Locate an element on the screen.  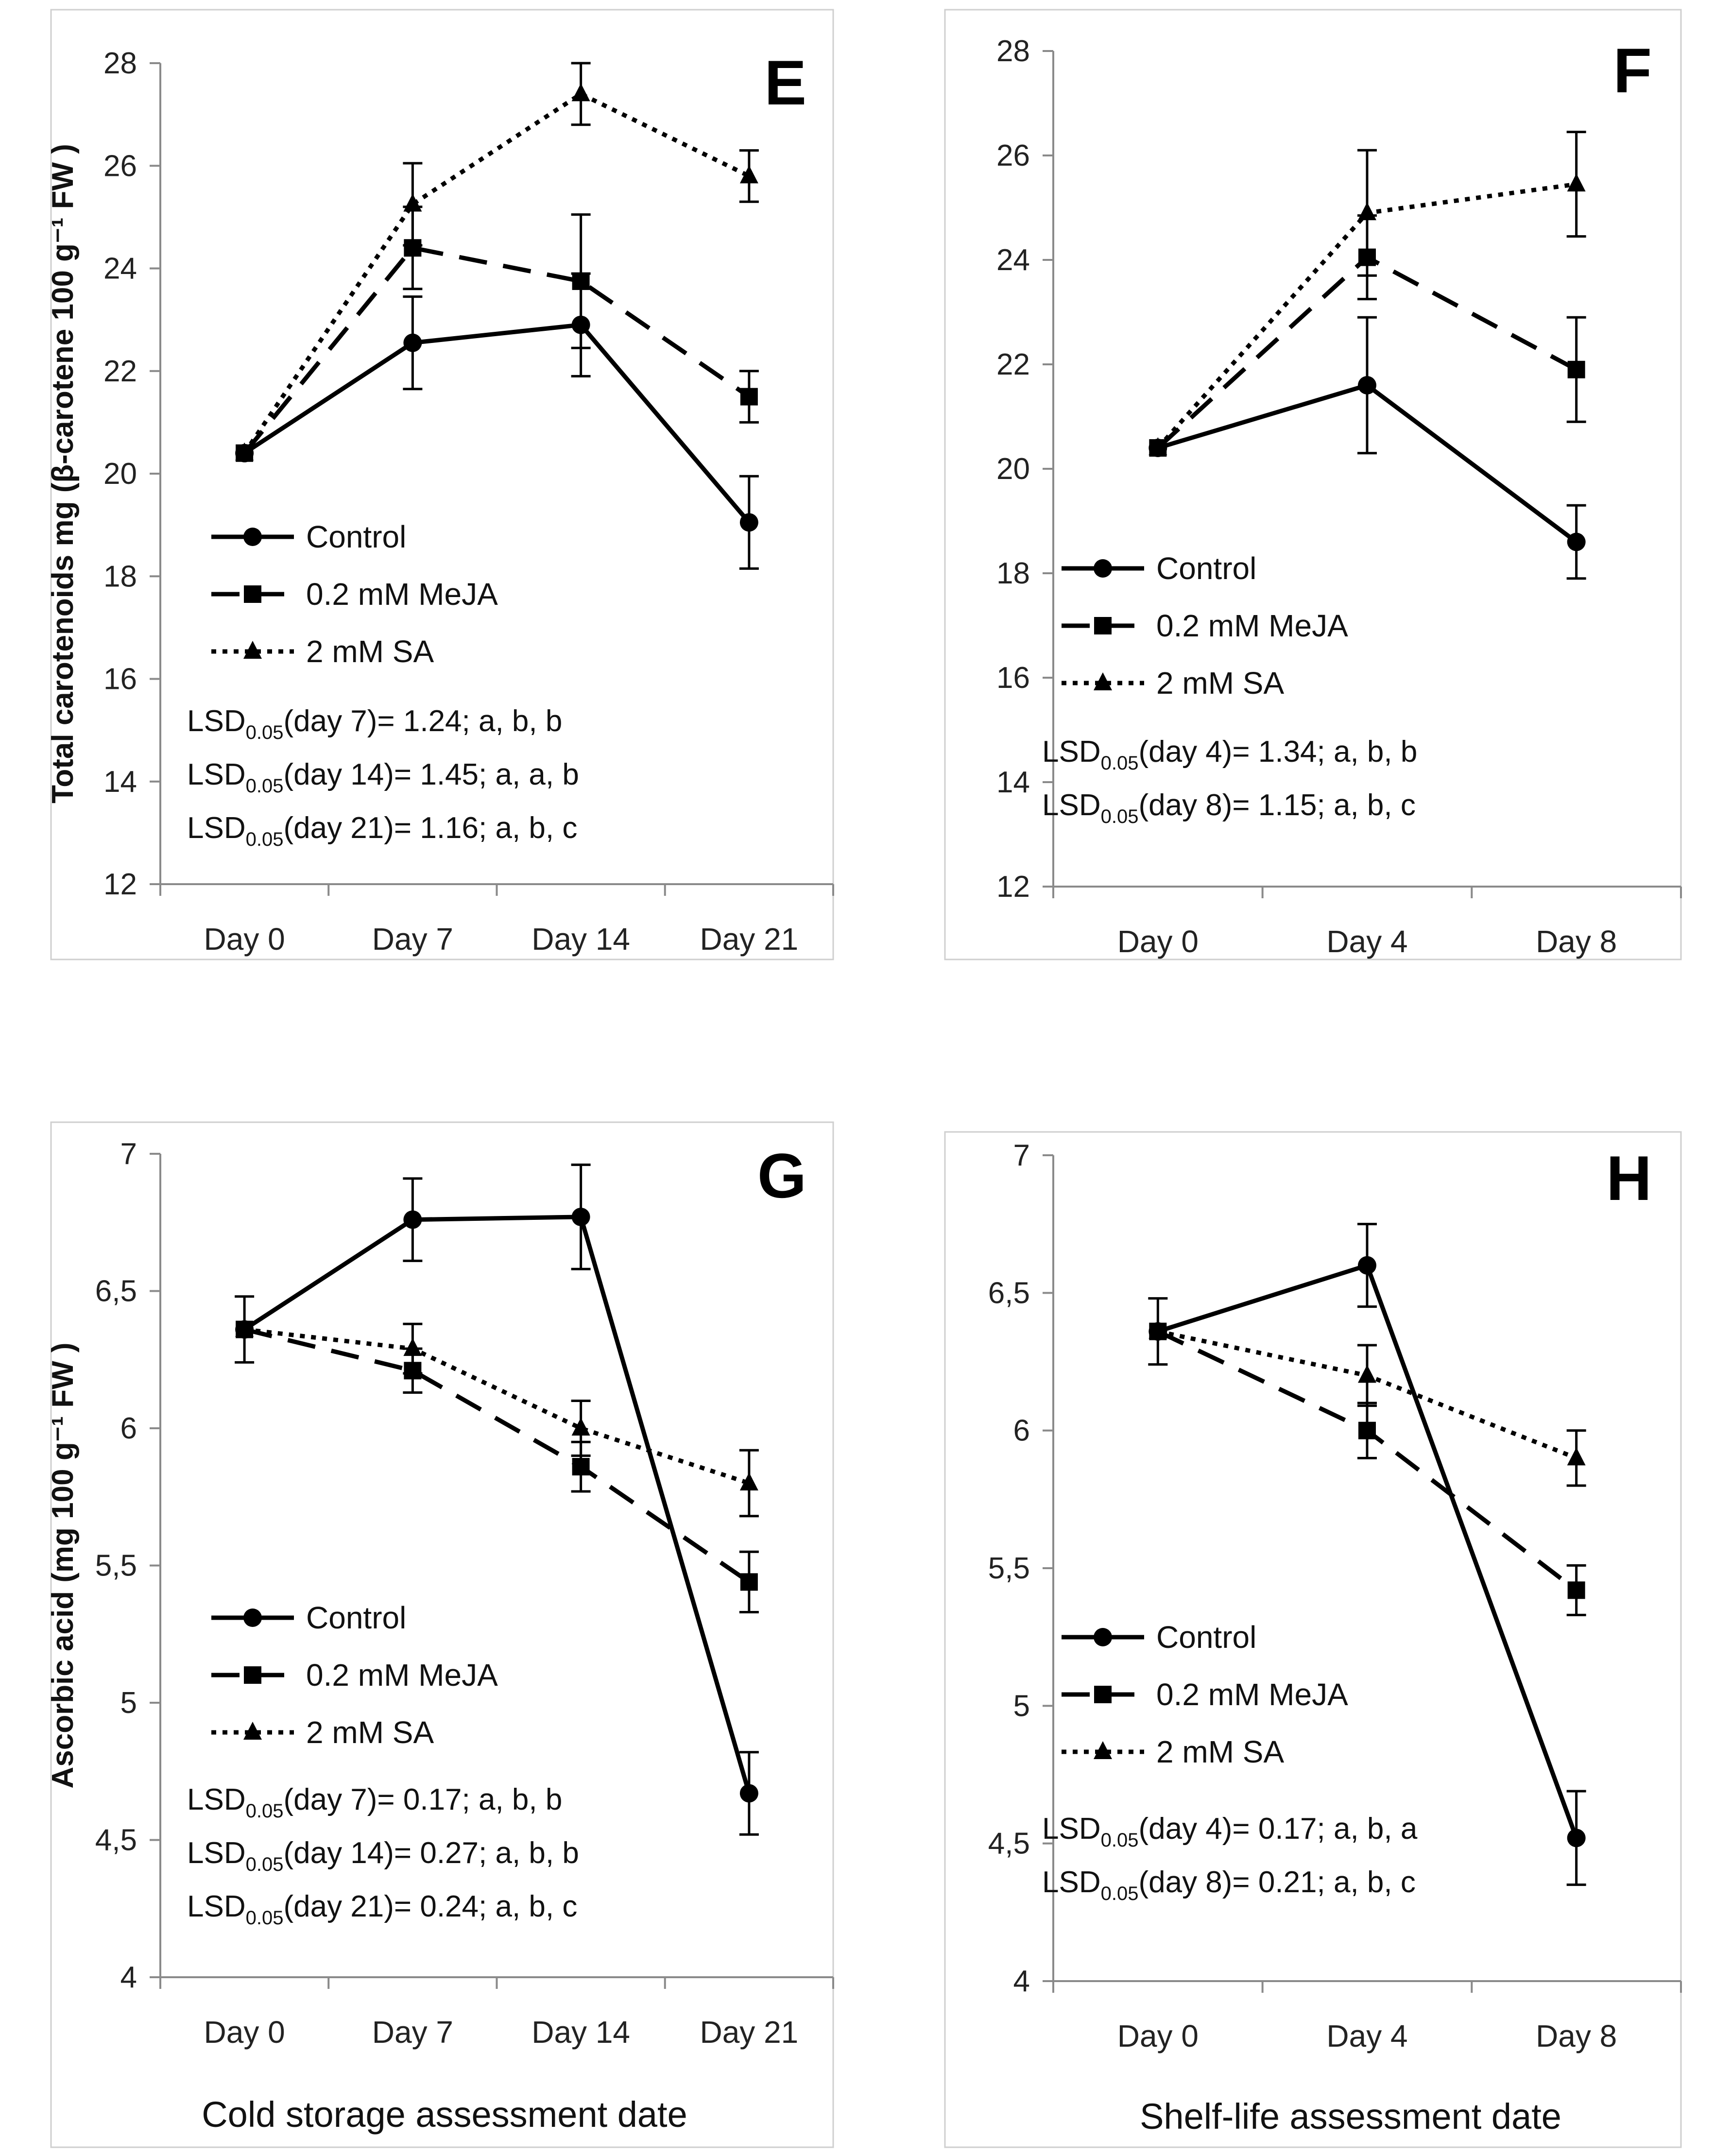
panel-label: H is located at coordinates (1629, 1178).